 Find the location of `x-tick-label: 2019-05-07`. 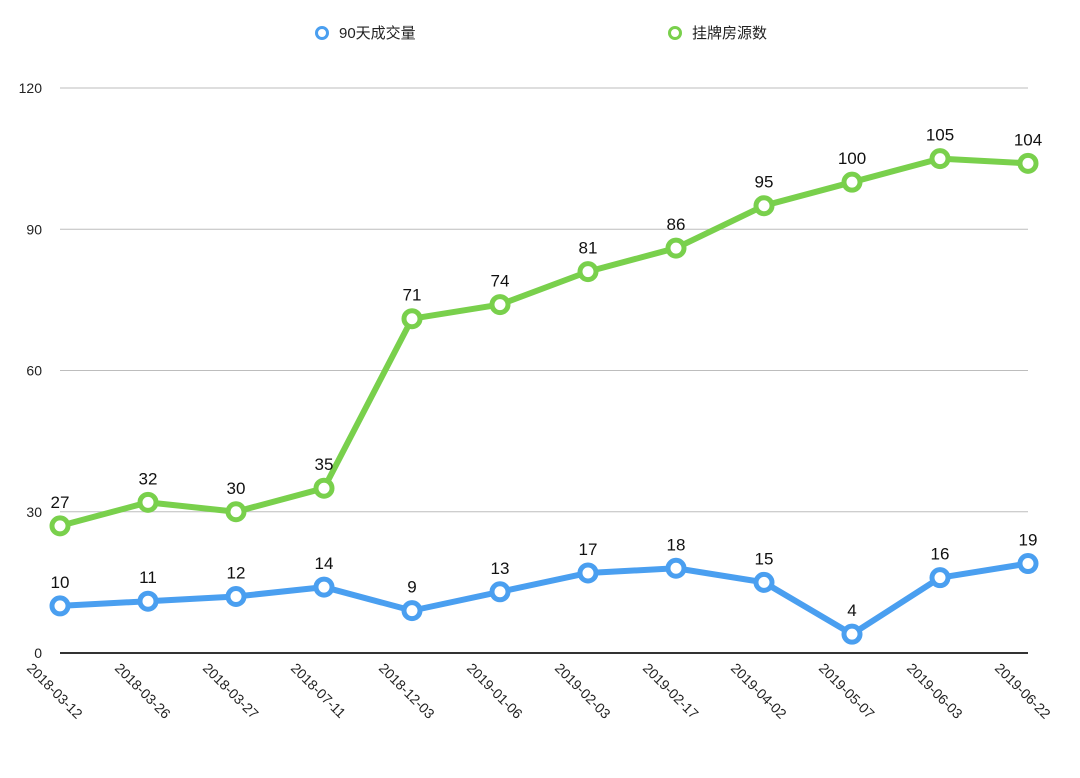

x-tick-label: 2019-05-07 is located at coordinates (847, 691).